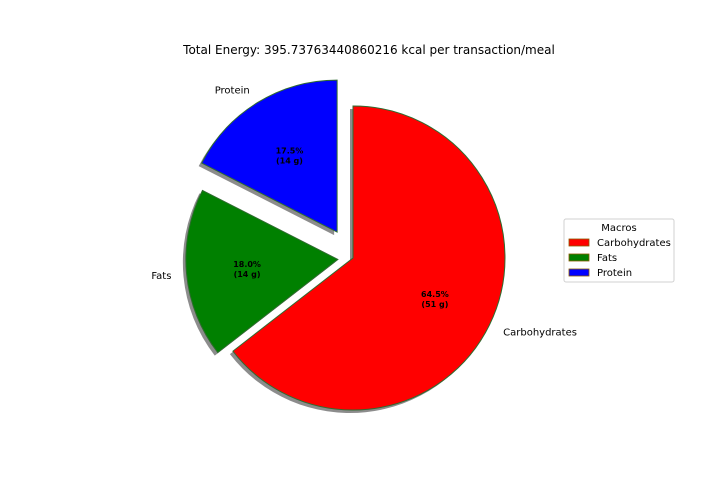 The width and height of the screenshot is (720, 504). Describe the element at coordinates (540, 333) in the screenshot. I see `slice-label-carbohydrates: Carbohydrates` at that location.